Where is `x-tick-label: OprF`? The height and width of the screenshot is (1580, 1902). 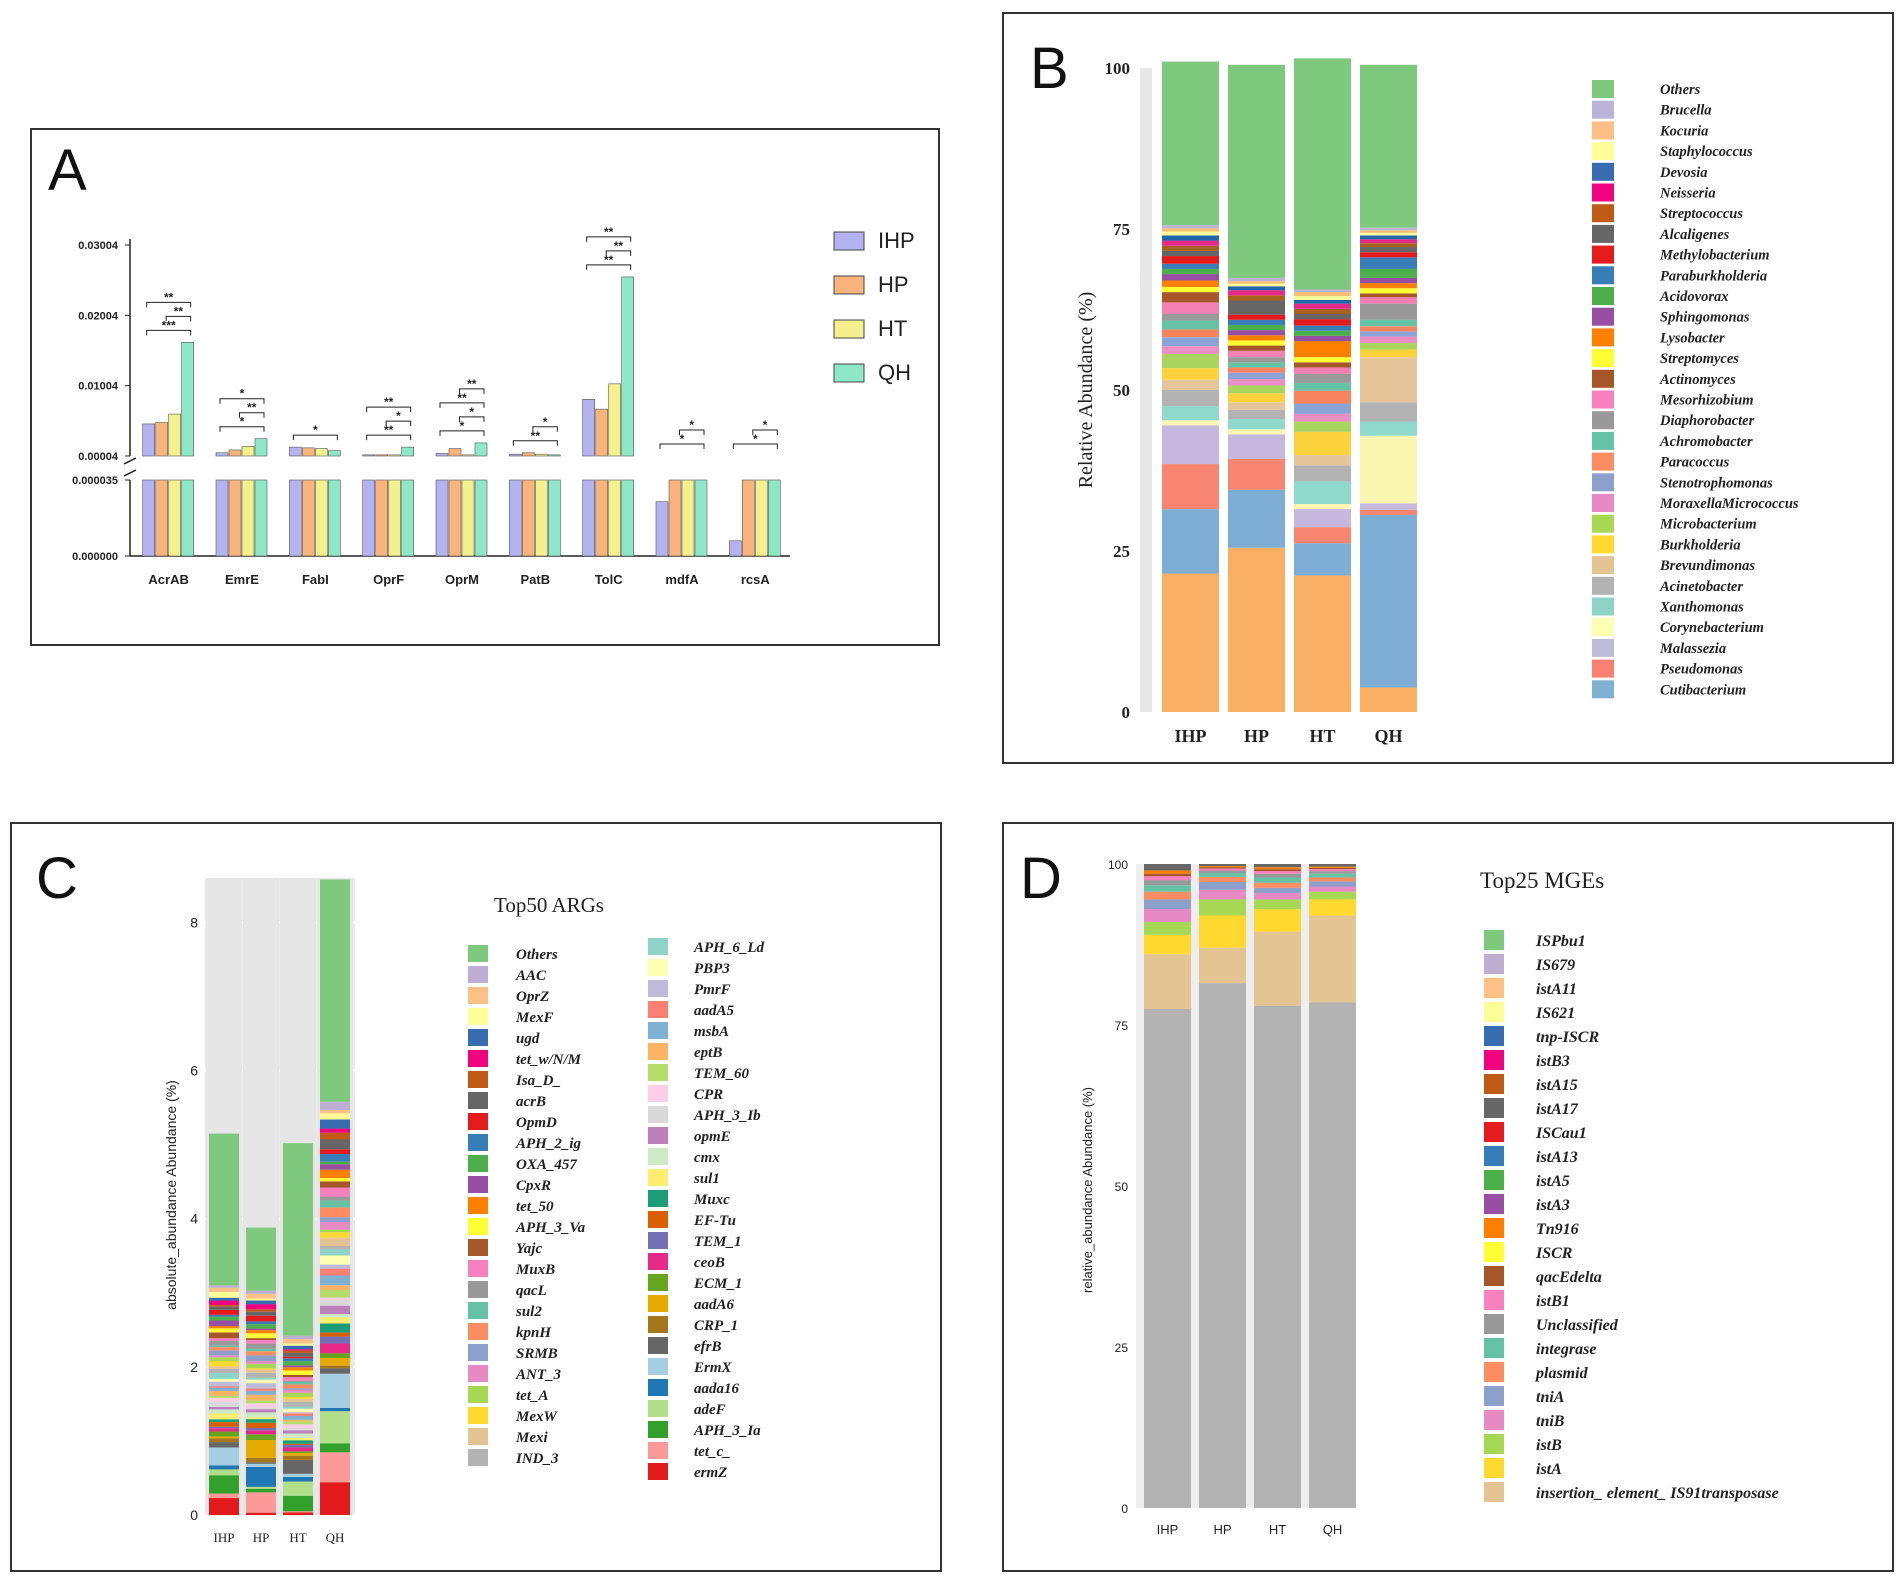 x-tick-label: OprF is located at coordinates (388, 579).